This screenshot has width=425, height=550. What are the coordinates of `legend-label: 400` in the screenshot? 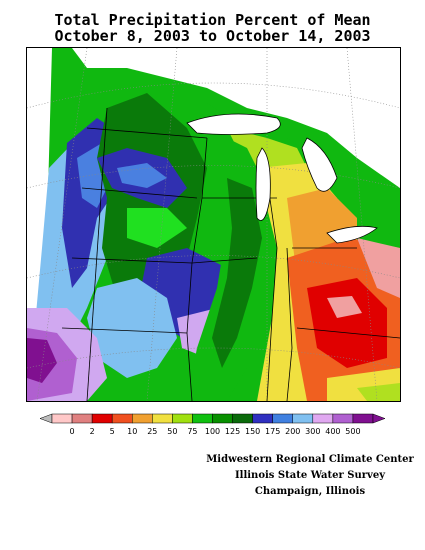 It's located at (332, 431).